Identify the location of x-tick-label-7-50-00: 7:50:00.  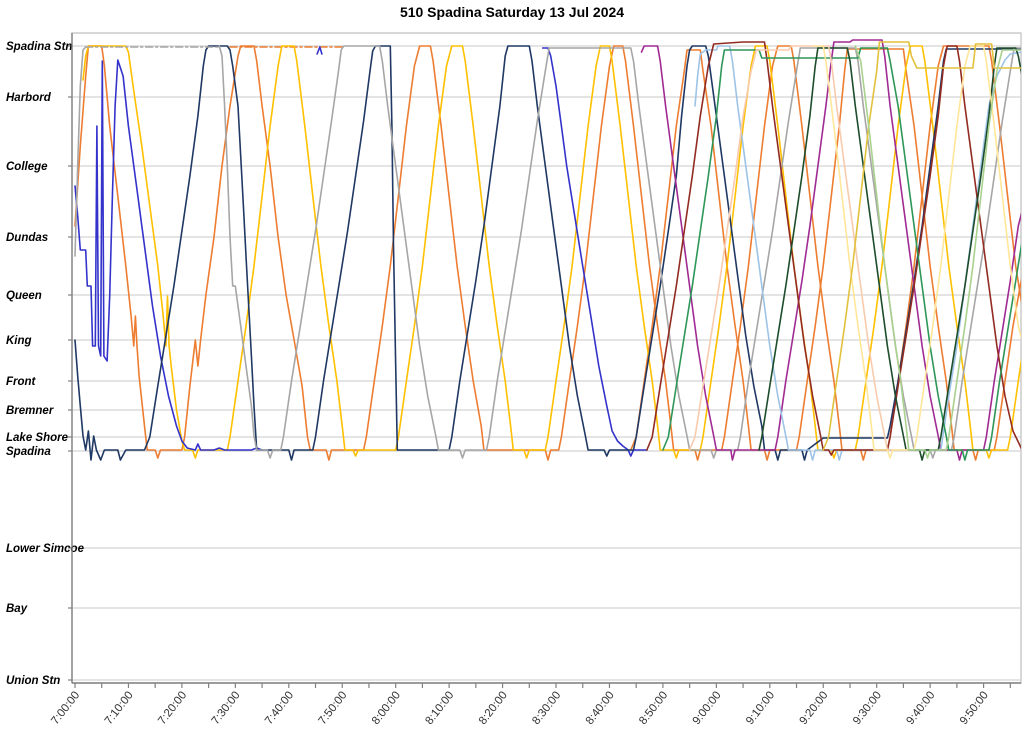
(333, 708).